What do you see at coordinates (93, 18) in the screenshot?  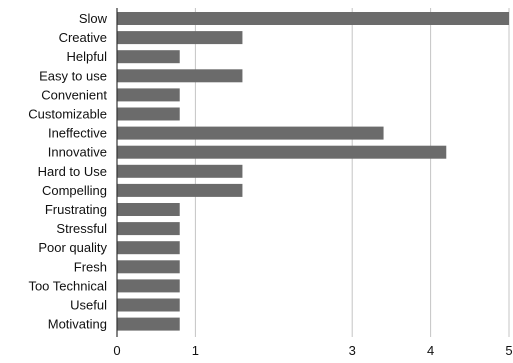 I see `category-label: Slow` at bounding box center [93, 18].